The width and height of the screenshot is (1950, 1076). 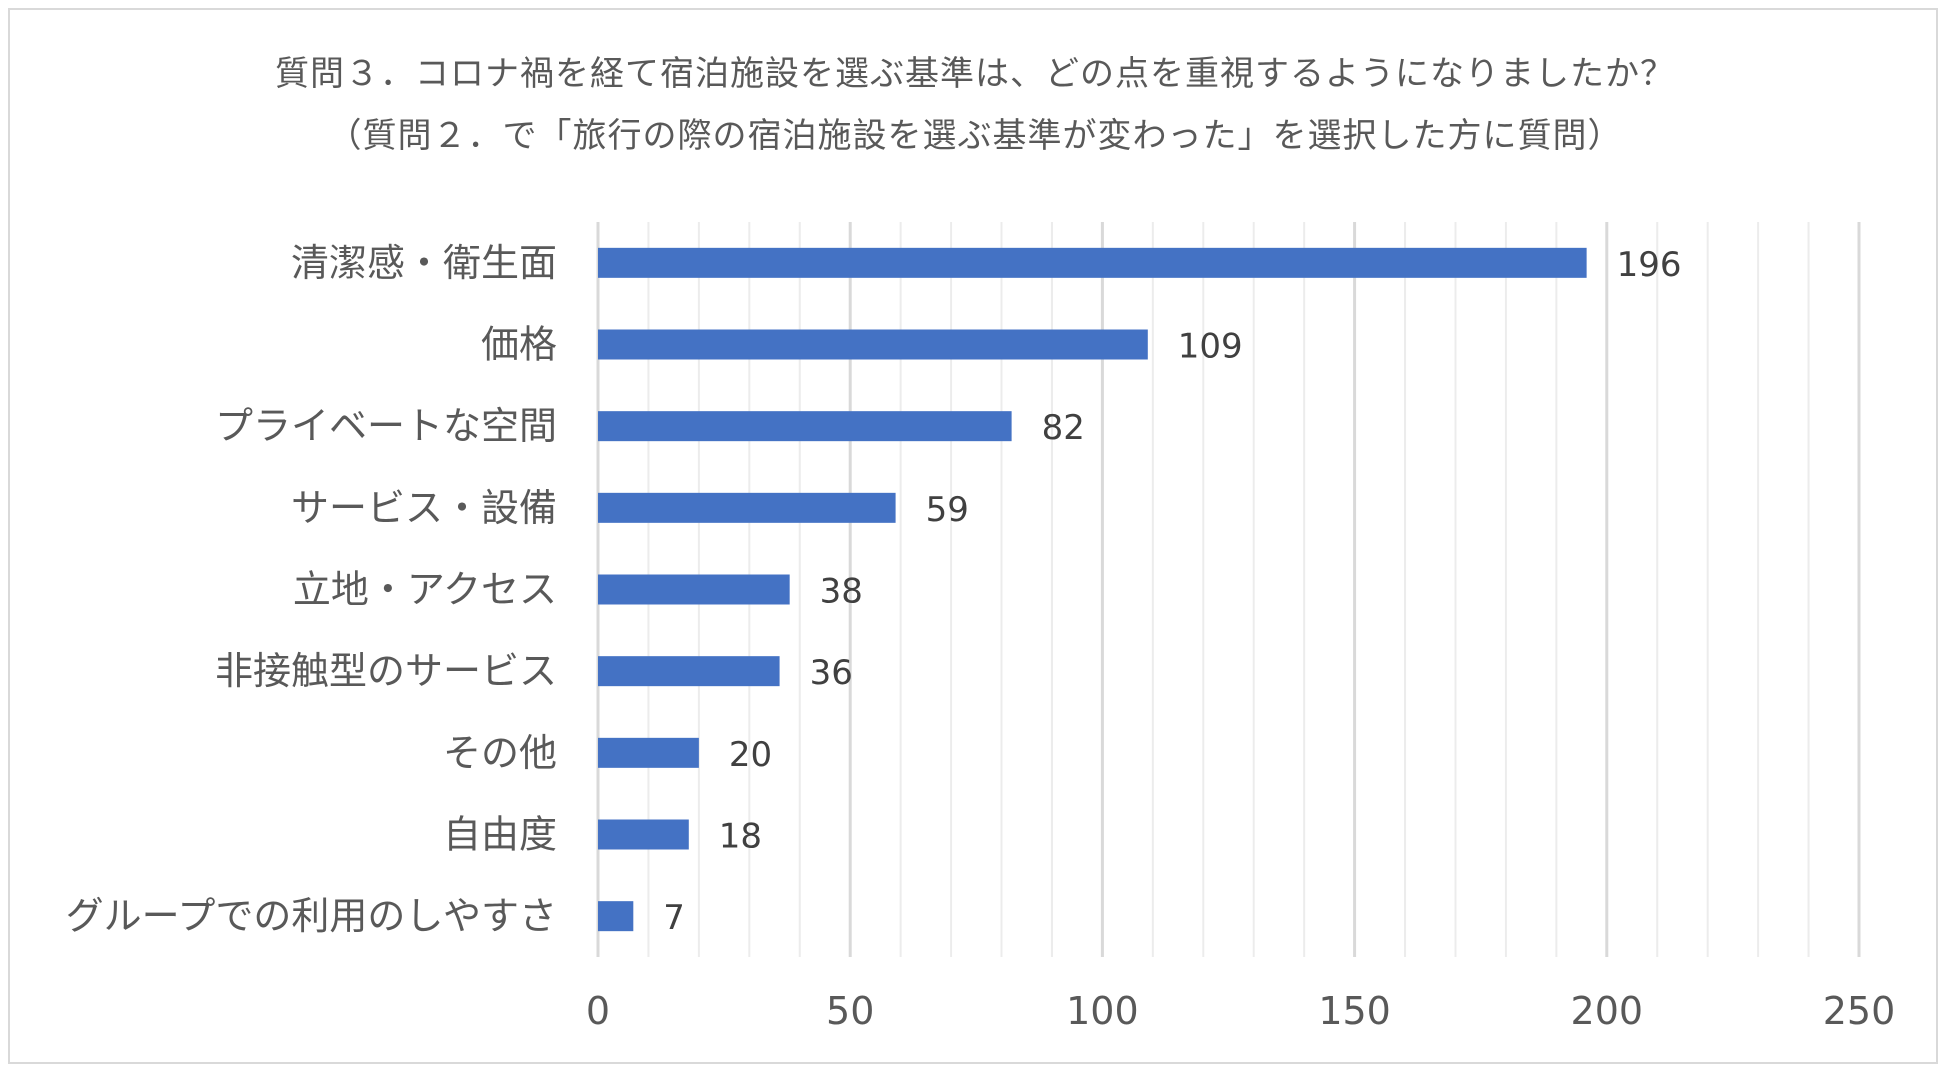 What do you see at coordinates (386, 671) in the screenshot?
I see `category-label: 非接触型のサービス` at bounding box center [386, 671].